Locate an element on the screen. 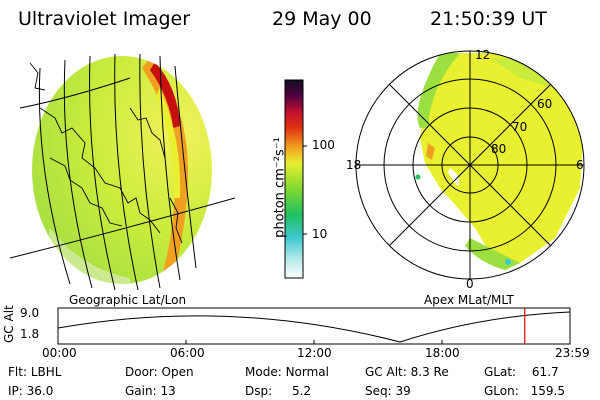 This screenshot has width=600, height=400. timeline-tick: 00:00 is located at coordinates (59, 353).